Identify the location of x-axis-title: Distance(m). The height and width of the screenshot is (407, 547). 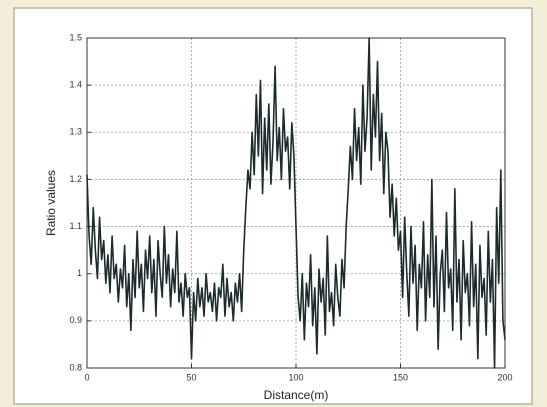
(296, 395).